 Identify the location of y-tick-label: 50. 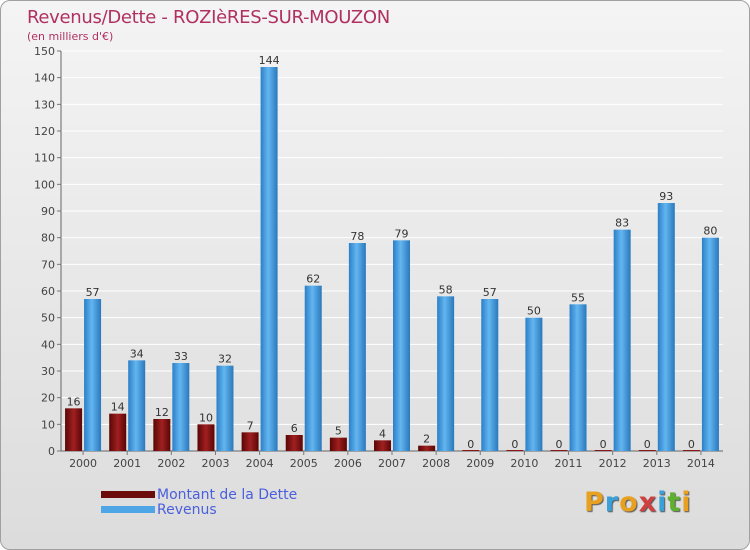
(48, 318).